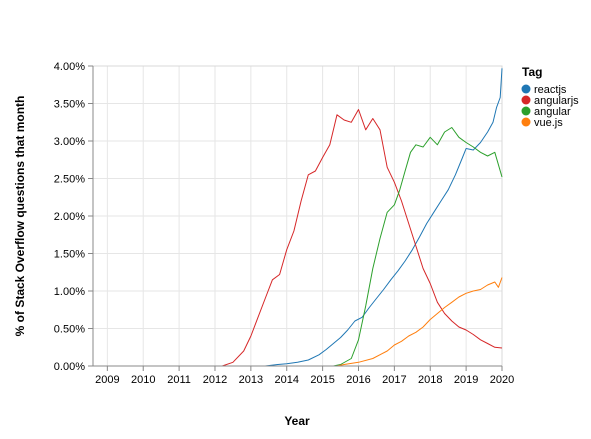 Image resolution: width=591 pixels, height=439 pixels. I want to click on x-tick-label: 2011, so click(179, 380).